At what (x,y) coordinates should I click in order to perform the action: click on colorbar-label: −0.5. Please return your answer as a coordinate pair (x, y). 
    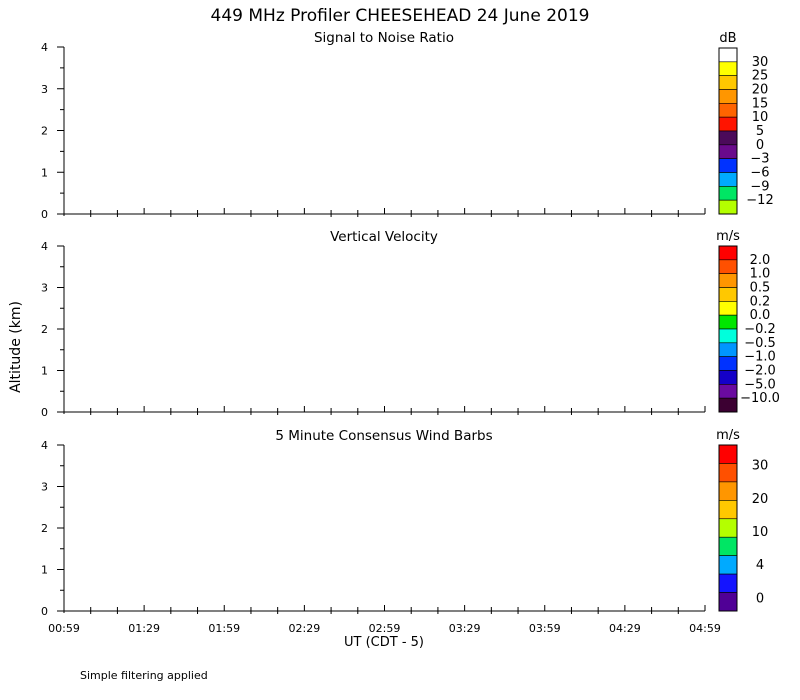
    Looking at the image, I should click on (760, 343).